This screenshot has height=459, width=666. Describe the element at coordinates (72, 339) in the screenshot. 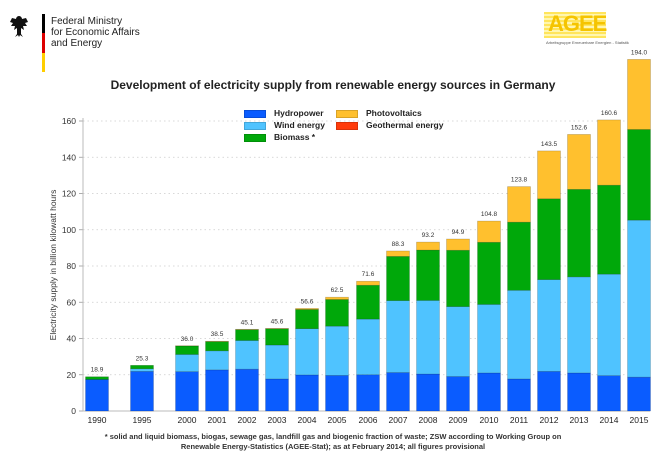

I see `y-tick-label: 40` at that location.